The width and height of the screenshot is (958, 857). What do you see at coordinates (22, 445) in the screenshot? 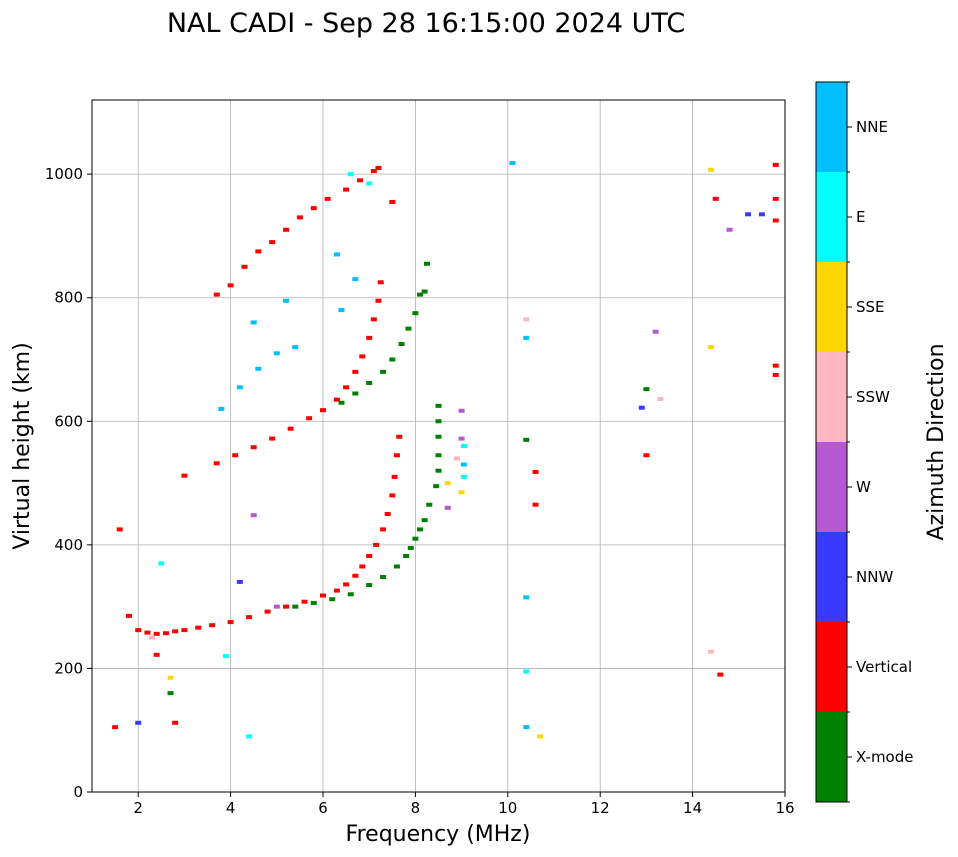
I see `y-axis-label: Virtual height (km)` at bounding box center [22, 445].